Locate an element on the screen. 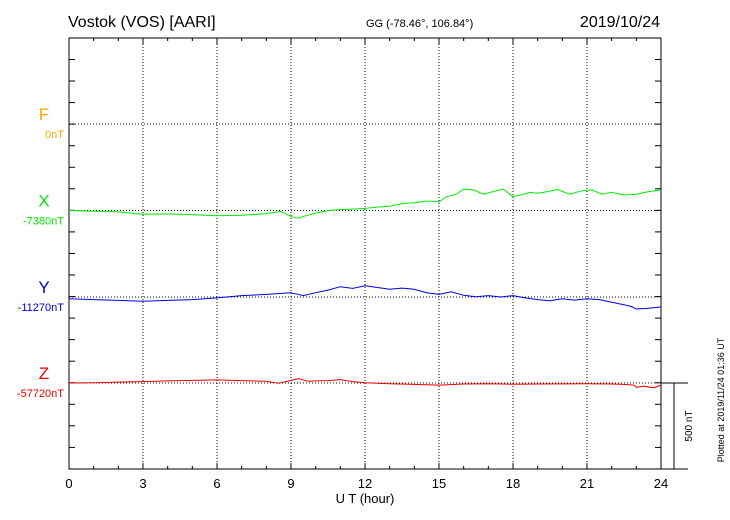  x-axis-label: U T (hour) is located at coordinates (365, 498).